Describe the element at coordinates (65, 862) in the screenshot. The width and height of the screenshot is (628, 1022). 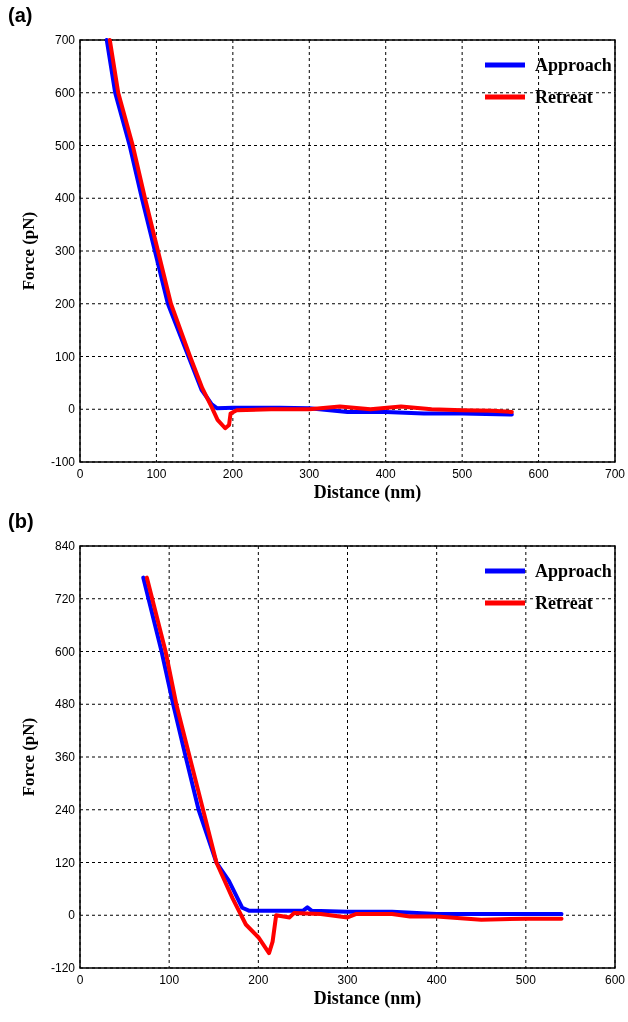
I see `y-tick-label: 120` at that location.